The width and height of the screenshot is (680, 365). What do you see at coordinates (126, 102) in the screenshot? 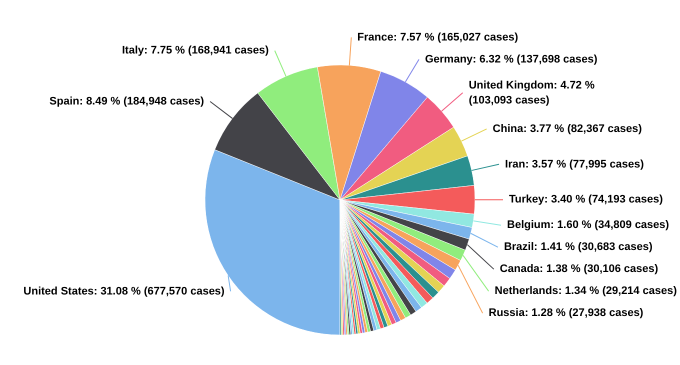
I see `slice-label: Spain: 8.49 % (184,948 cases)` at bounding box center [126, 102].